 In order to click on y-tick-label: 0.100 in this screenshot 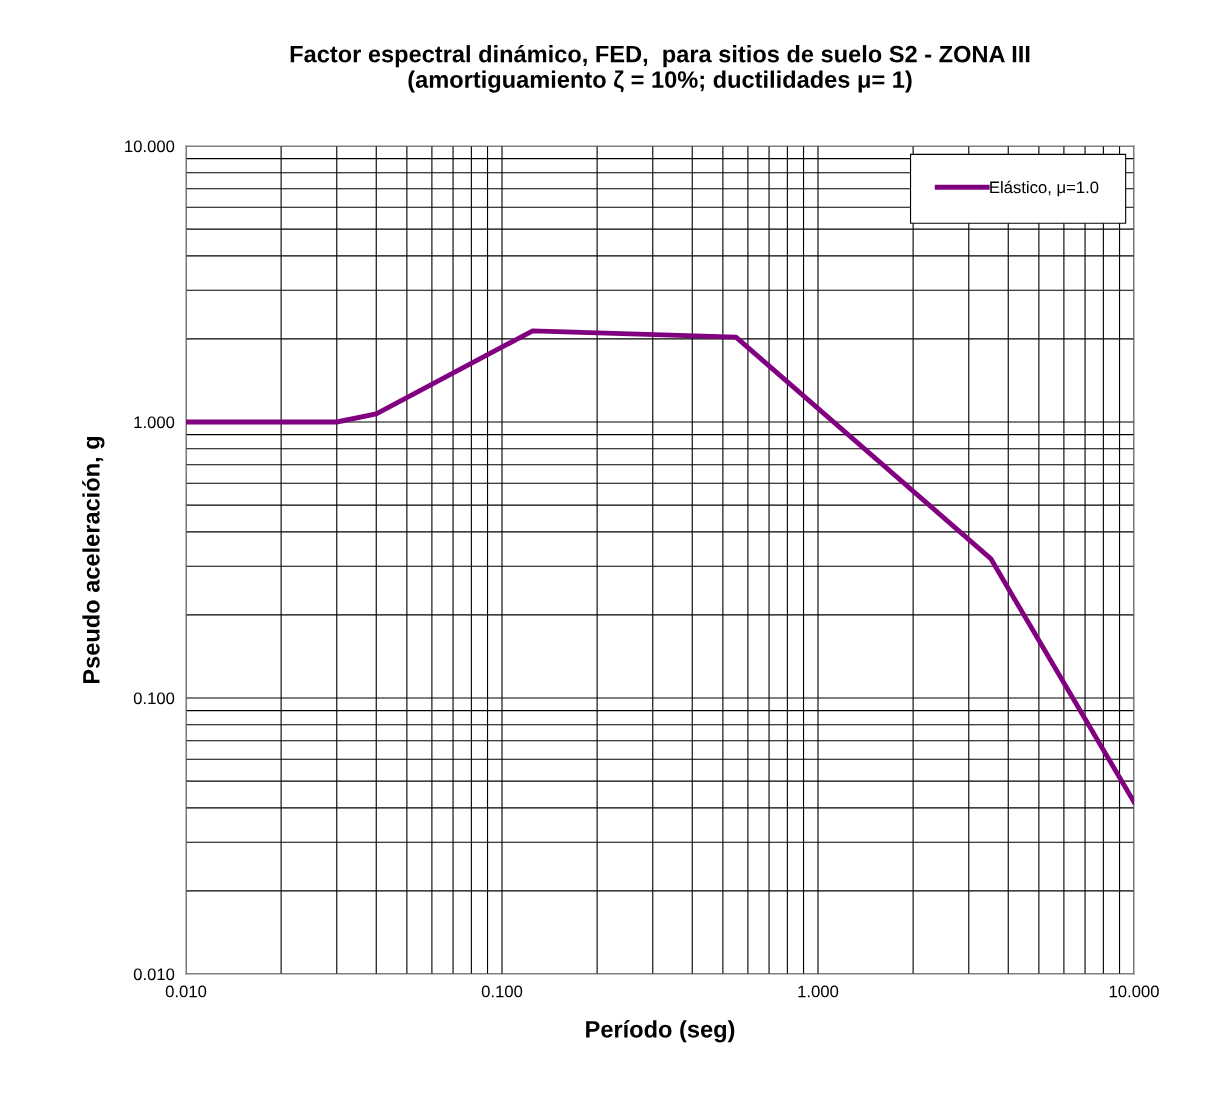, I will do `click(154, 698)`.